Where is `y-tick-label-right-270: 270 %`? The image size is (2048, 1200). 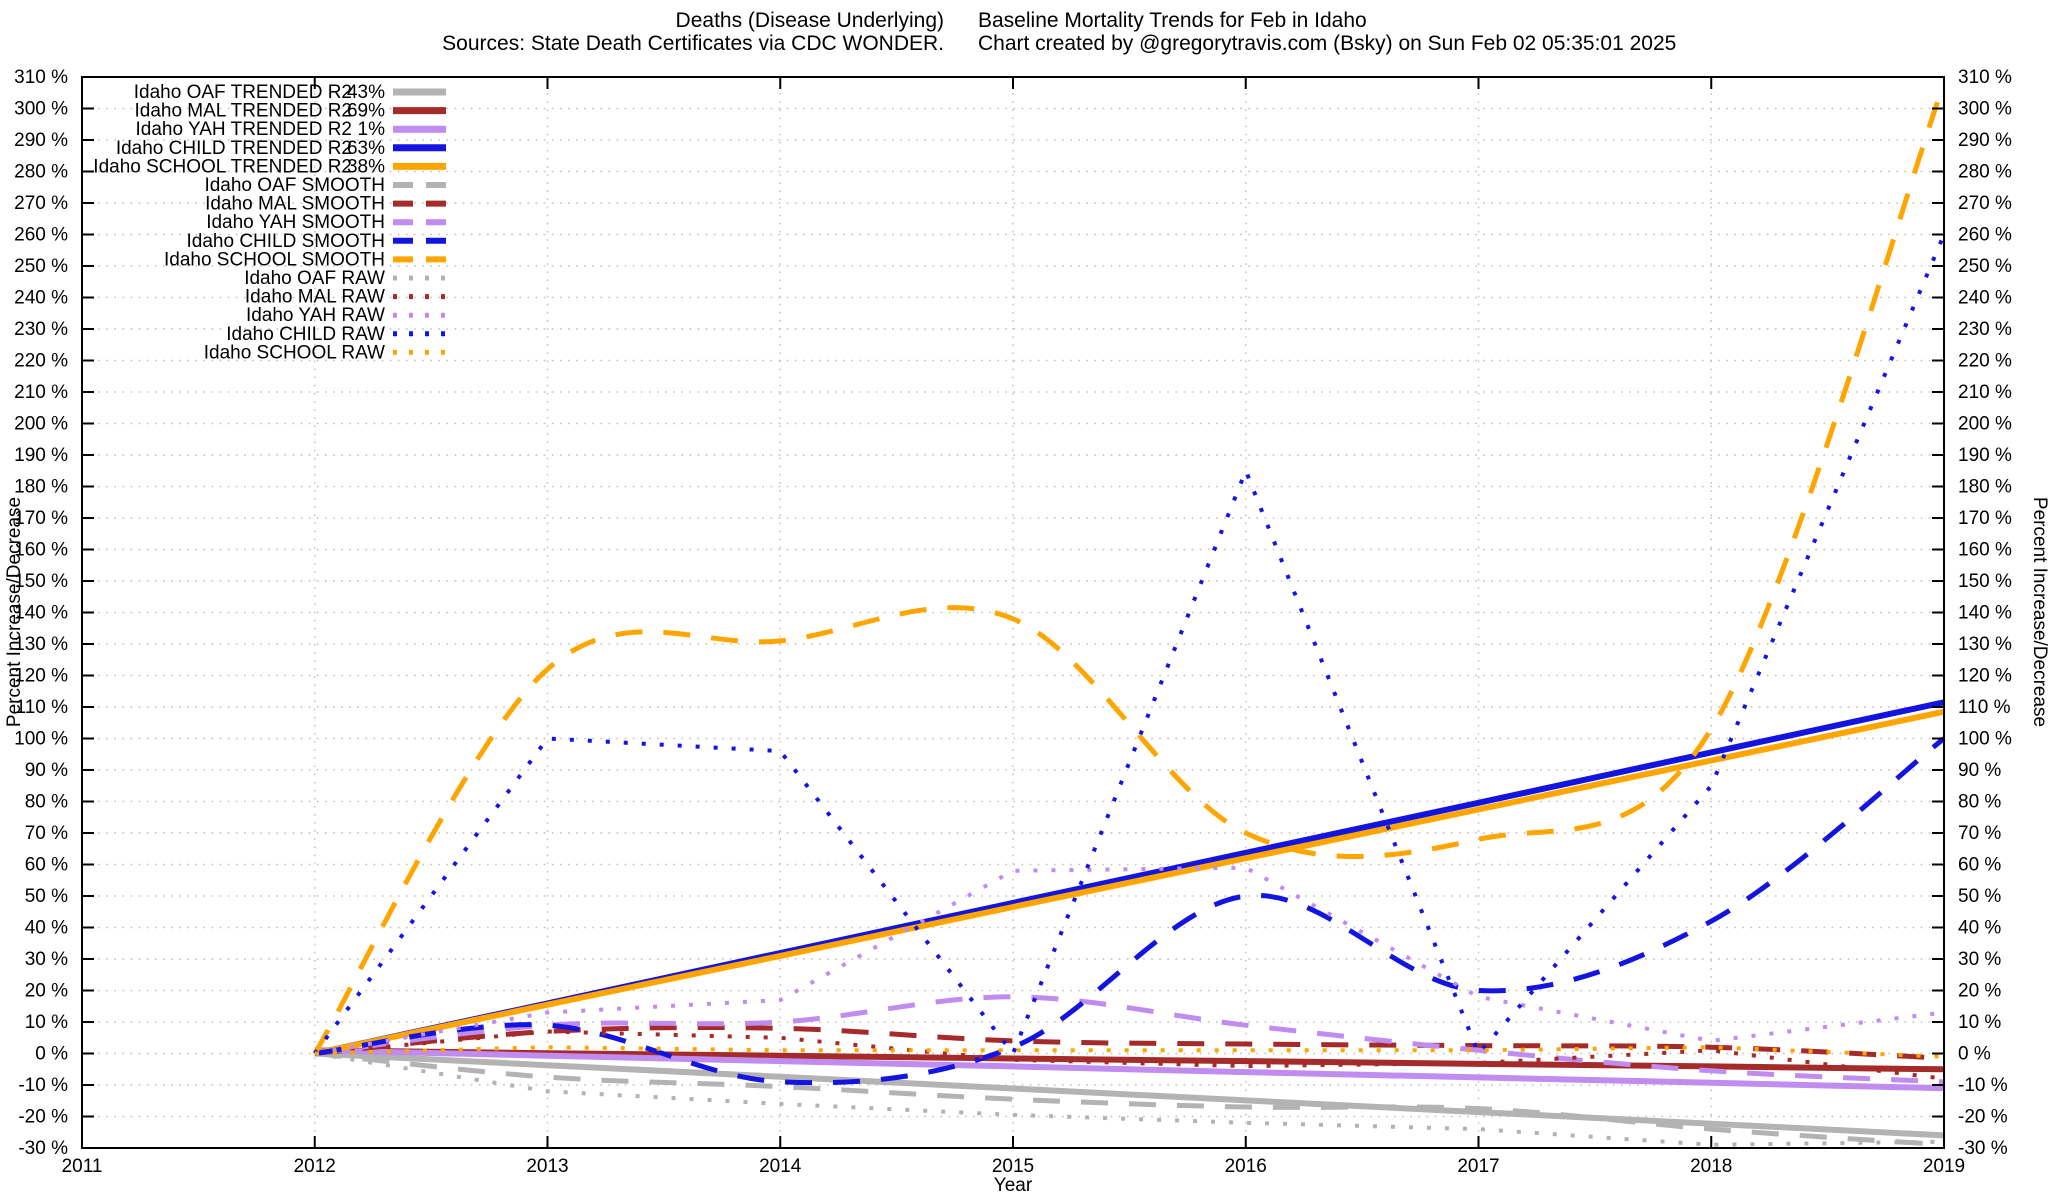
y-tick-label-right-270: 270 % is located at coordinates (1985, 203).